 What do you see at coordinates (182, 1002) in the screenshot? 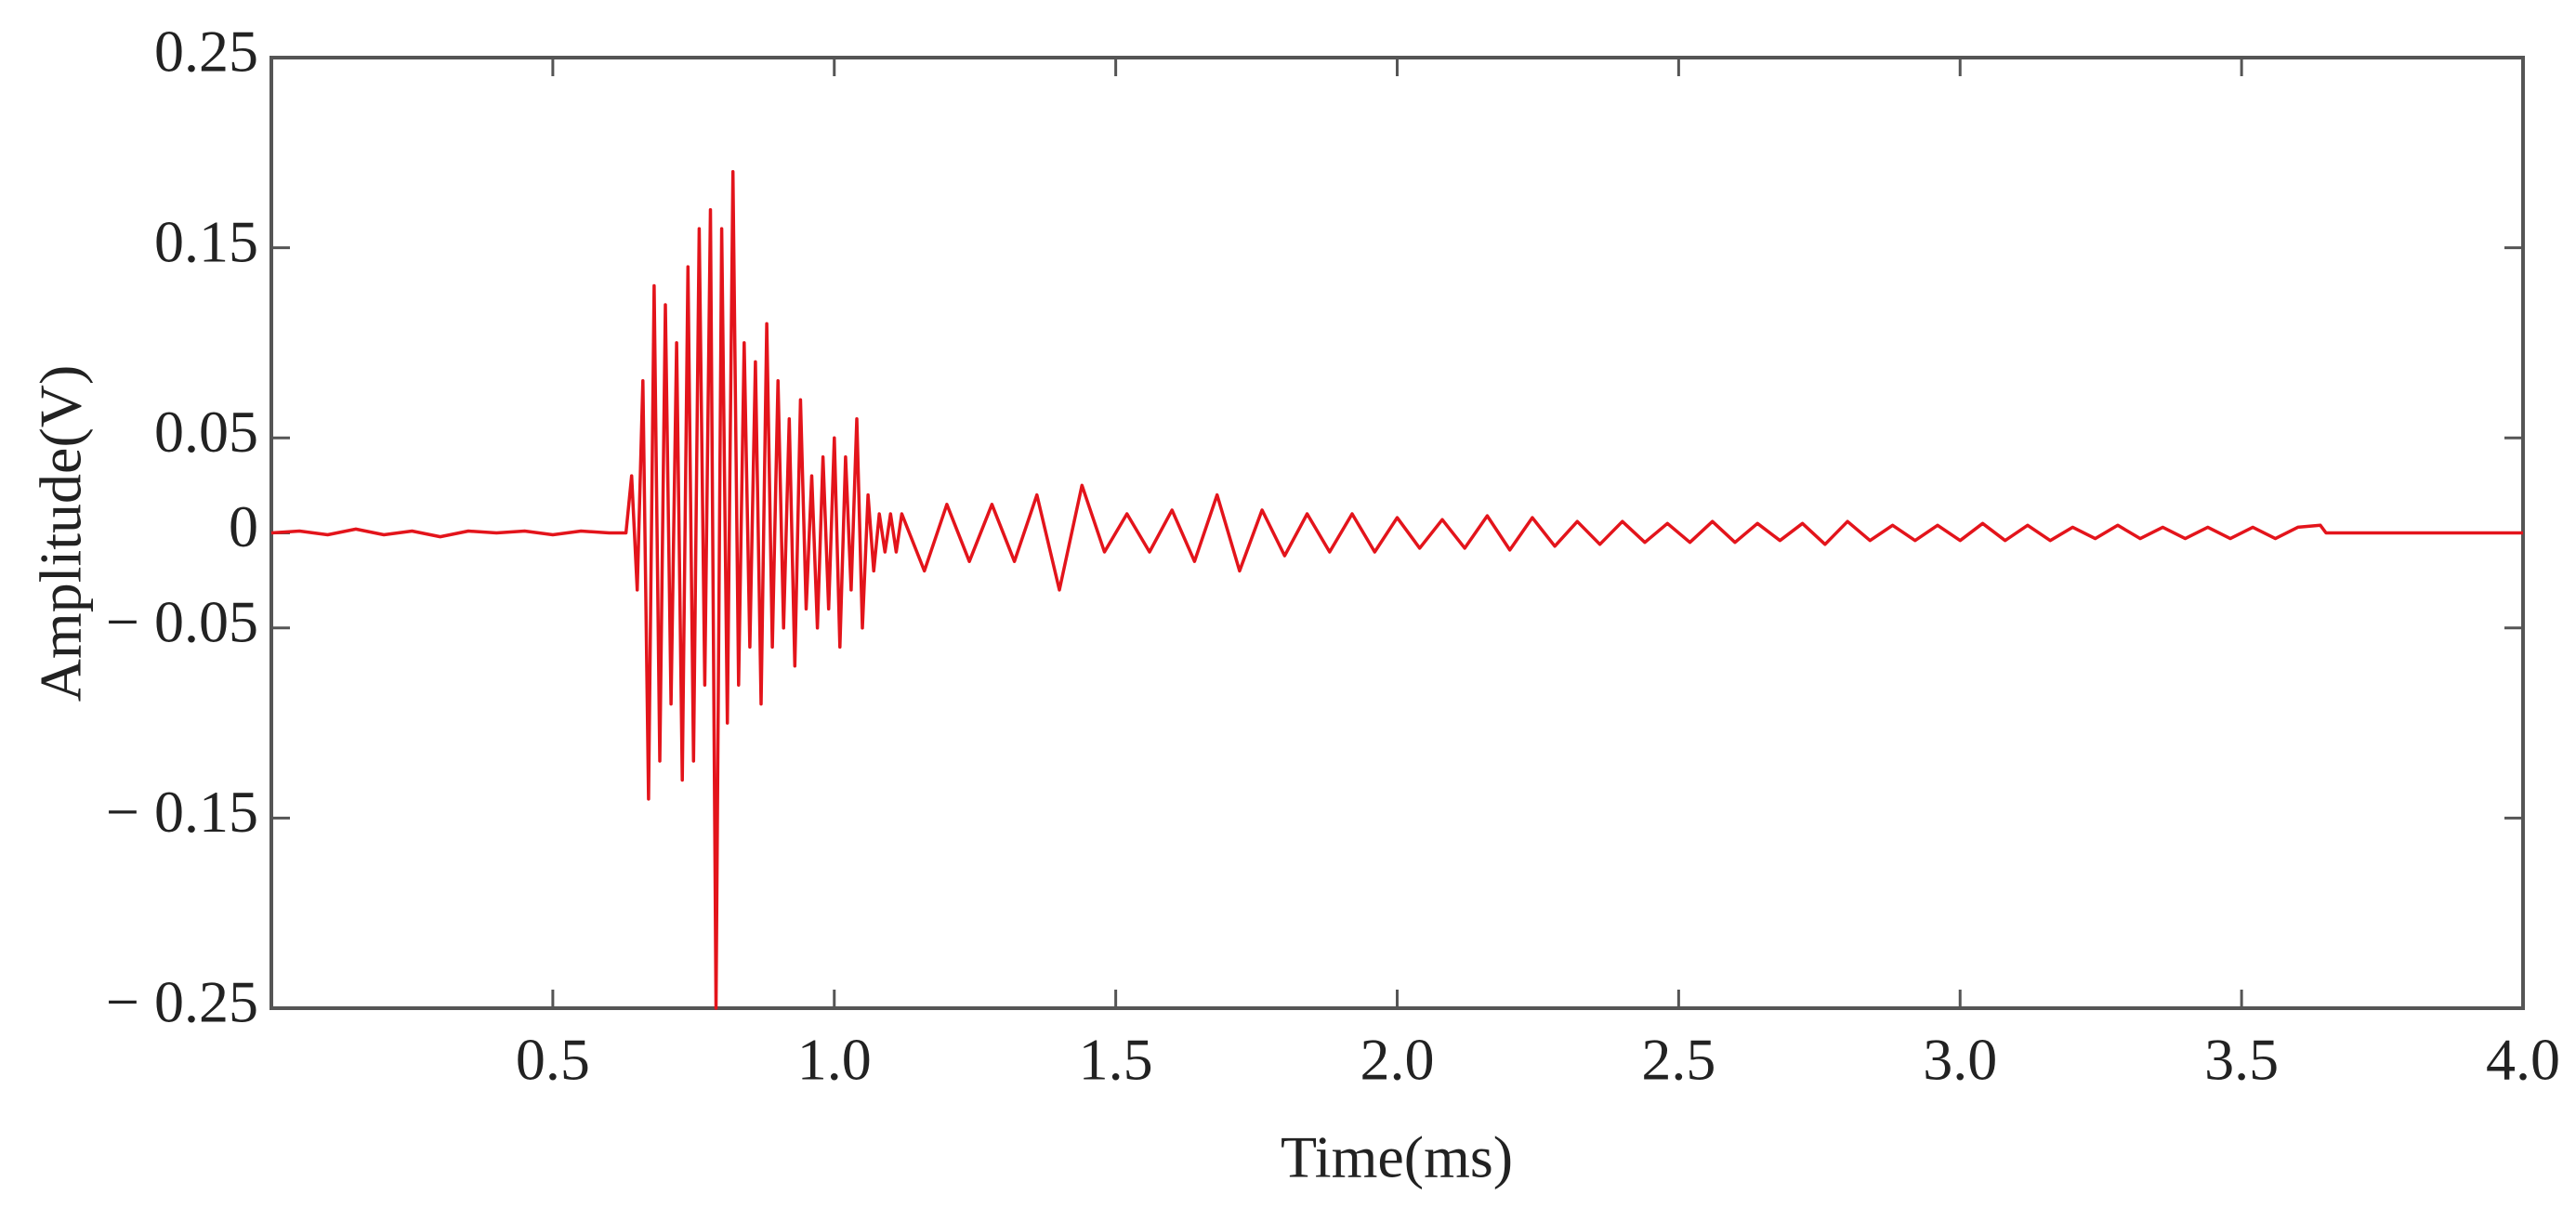
I see `y-tick-label: − 0.25` at bounding box center [182, 1002].